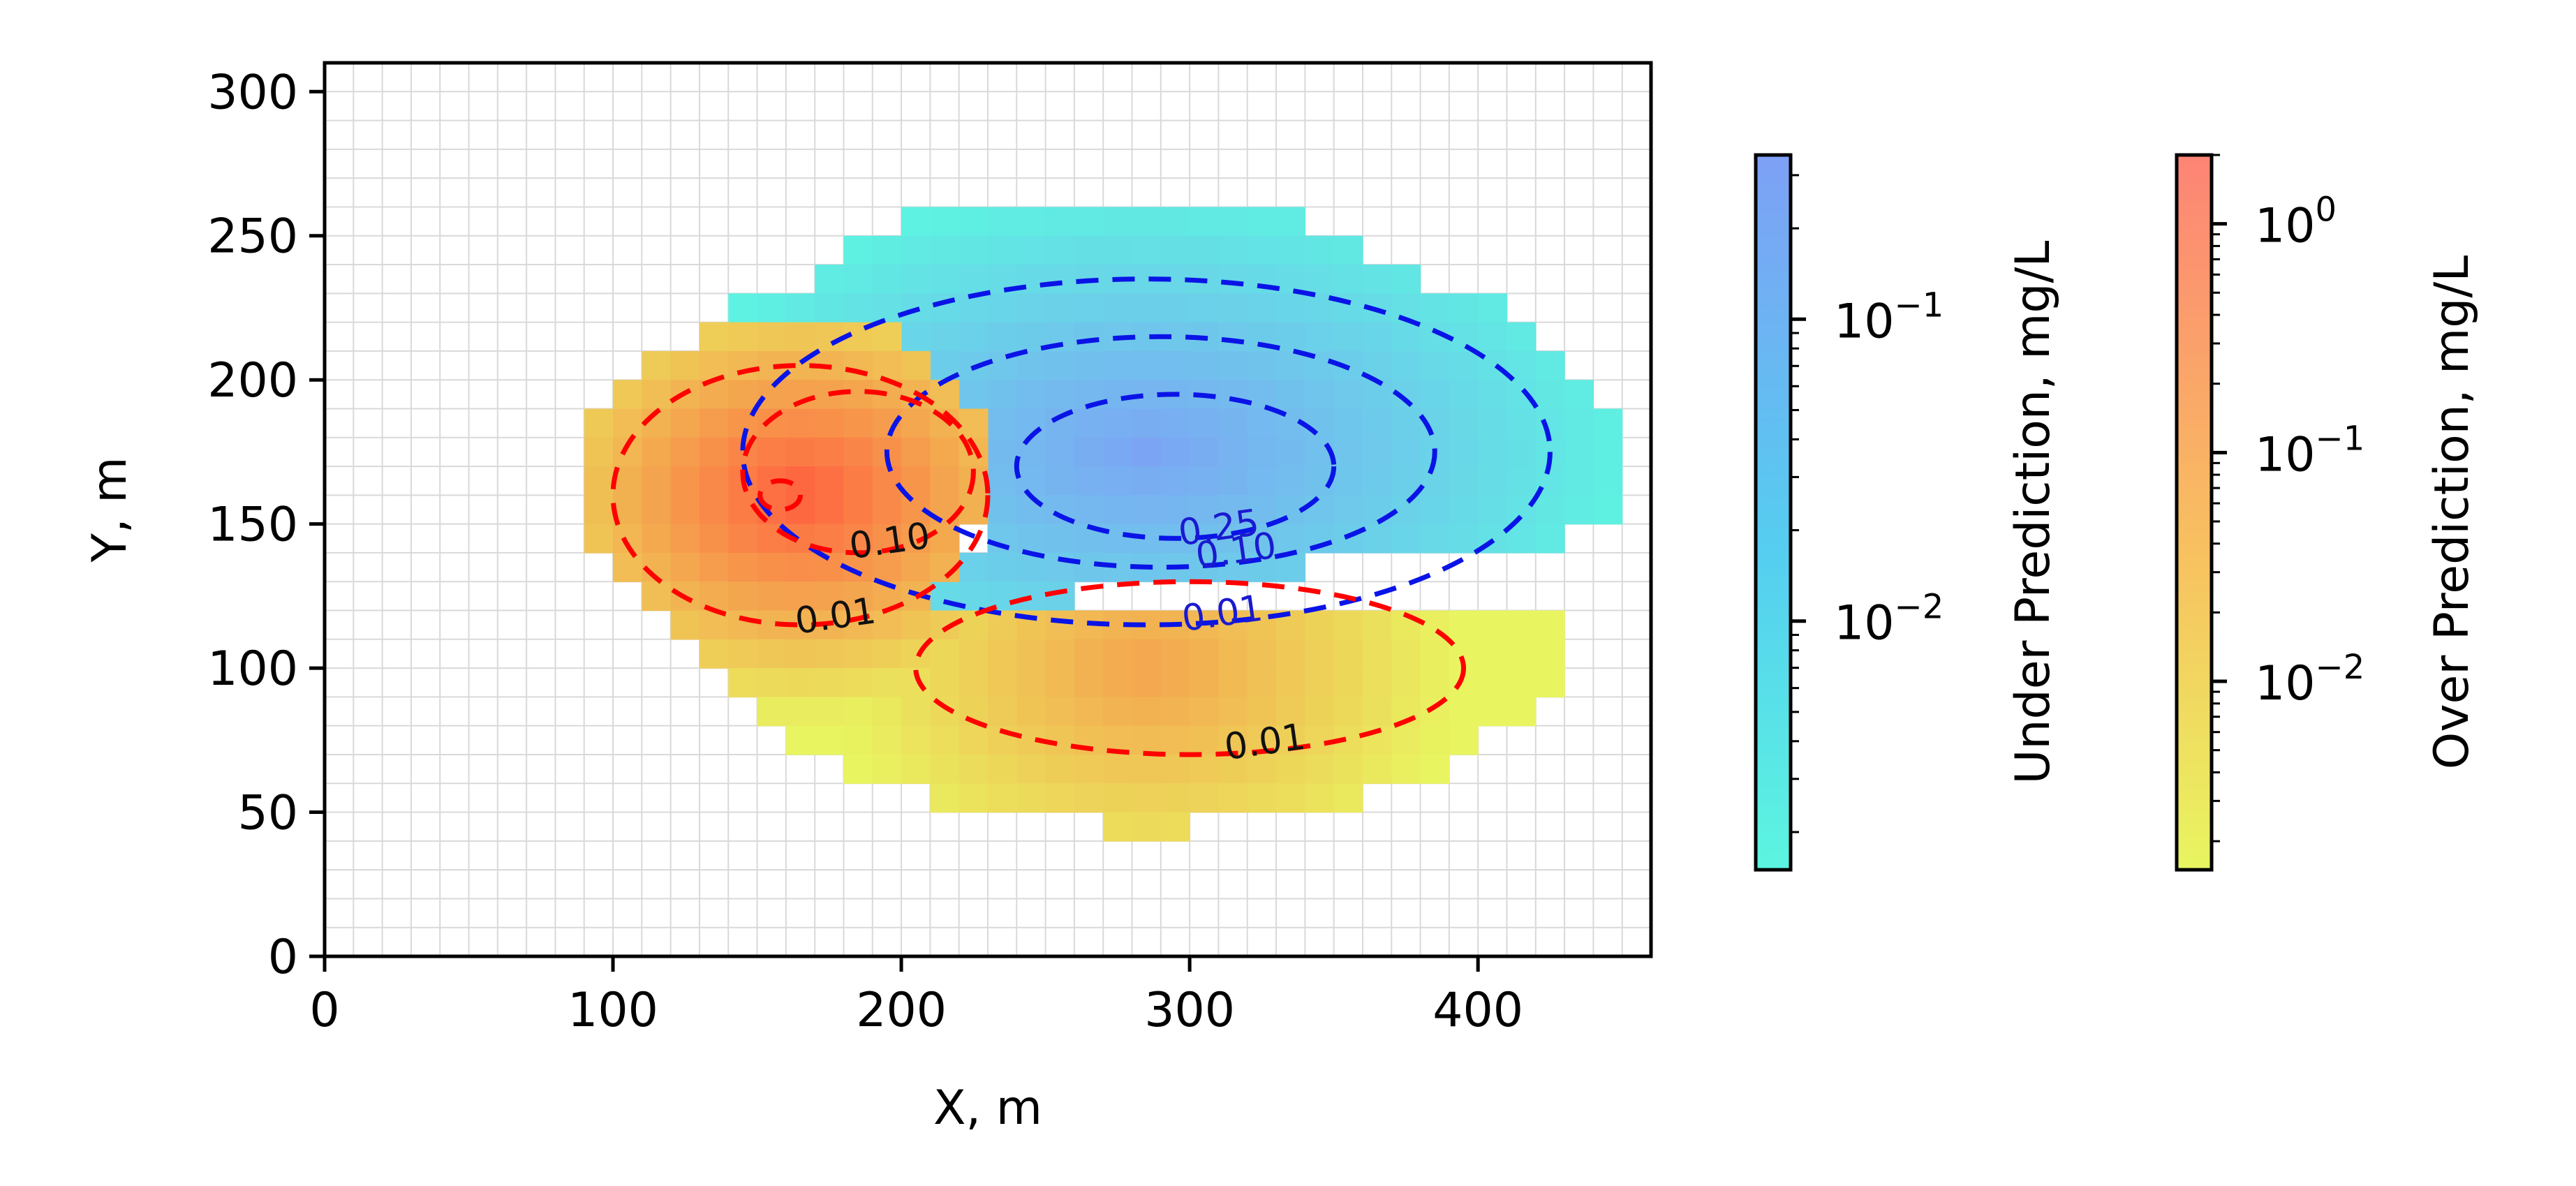 The width and height of the screenshot is (2576, 1186). Describe the element at coordinates (252, 380) in the screenshot. I see `y-tick-label: 200` at that location.